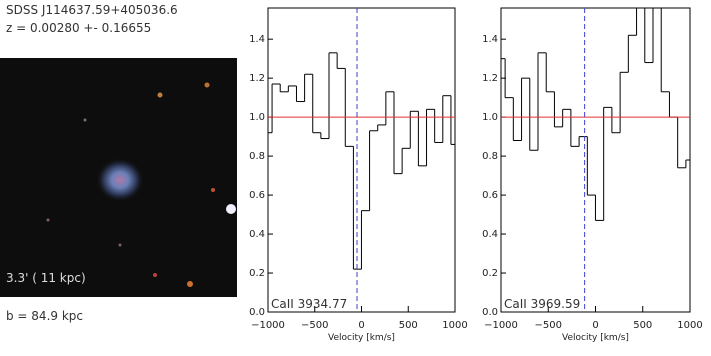 This screenshot has width=711, height=356. What do you see at coordinates (92, 10) in the screenshot?
I see `object-name: SDSS J114637.59+405036.6` at bounding box center [92, 10].